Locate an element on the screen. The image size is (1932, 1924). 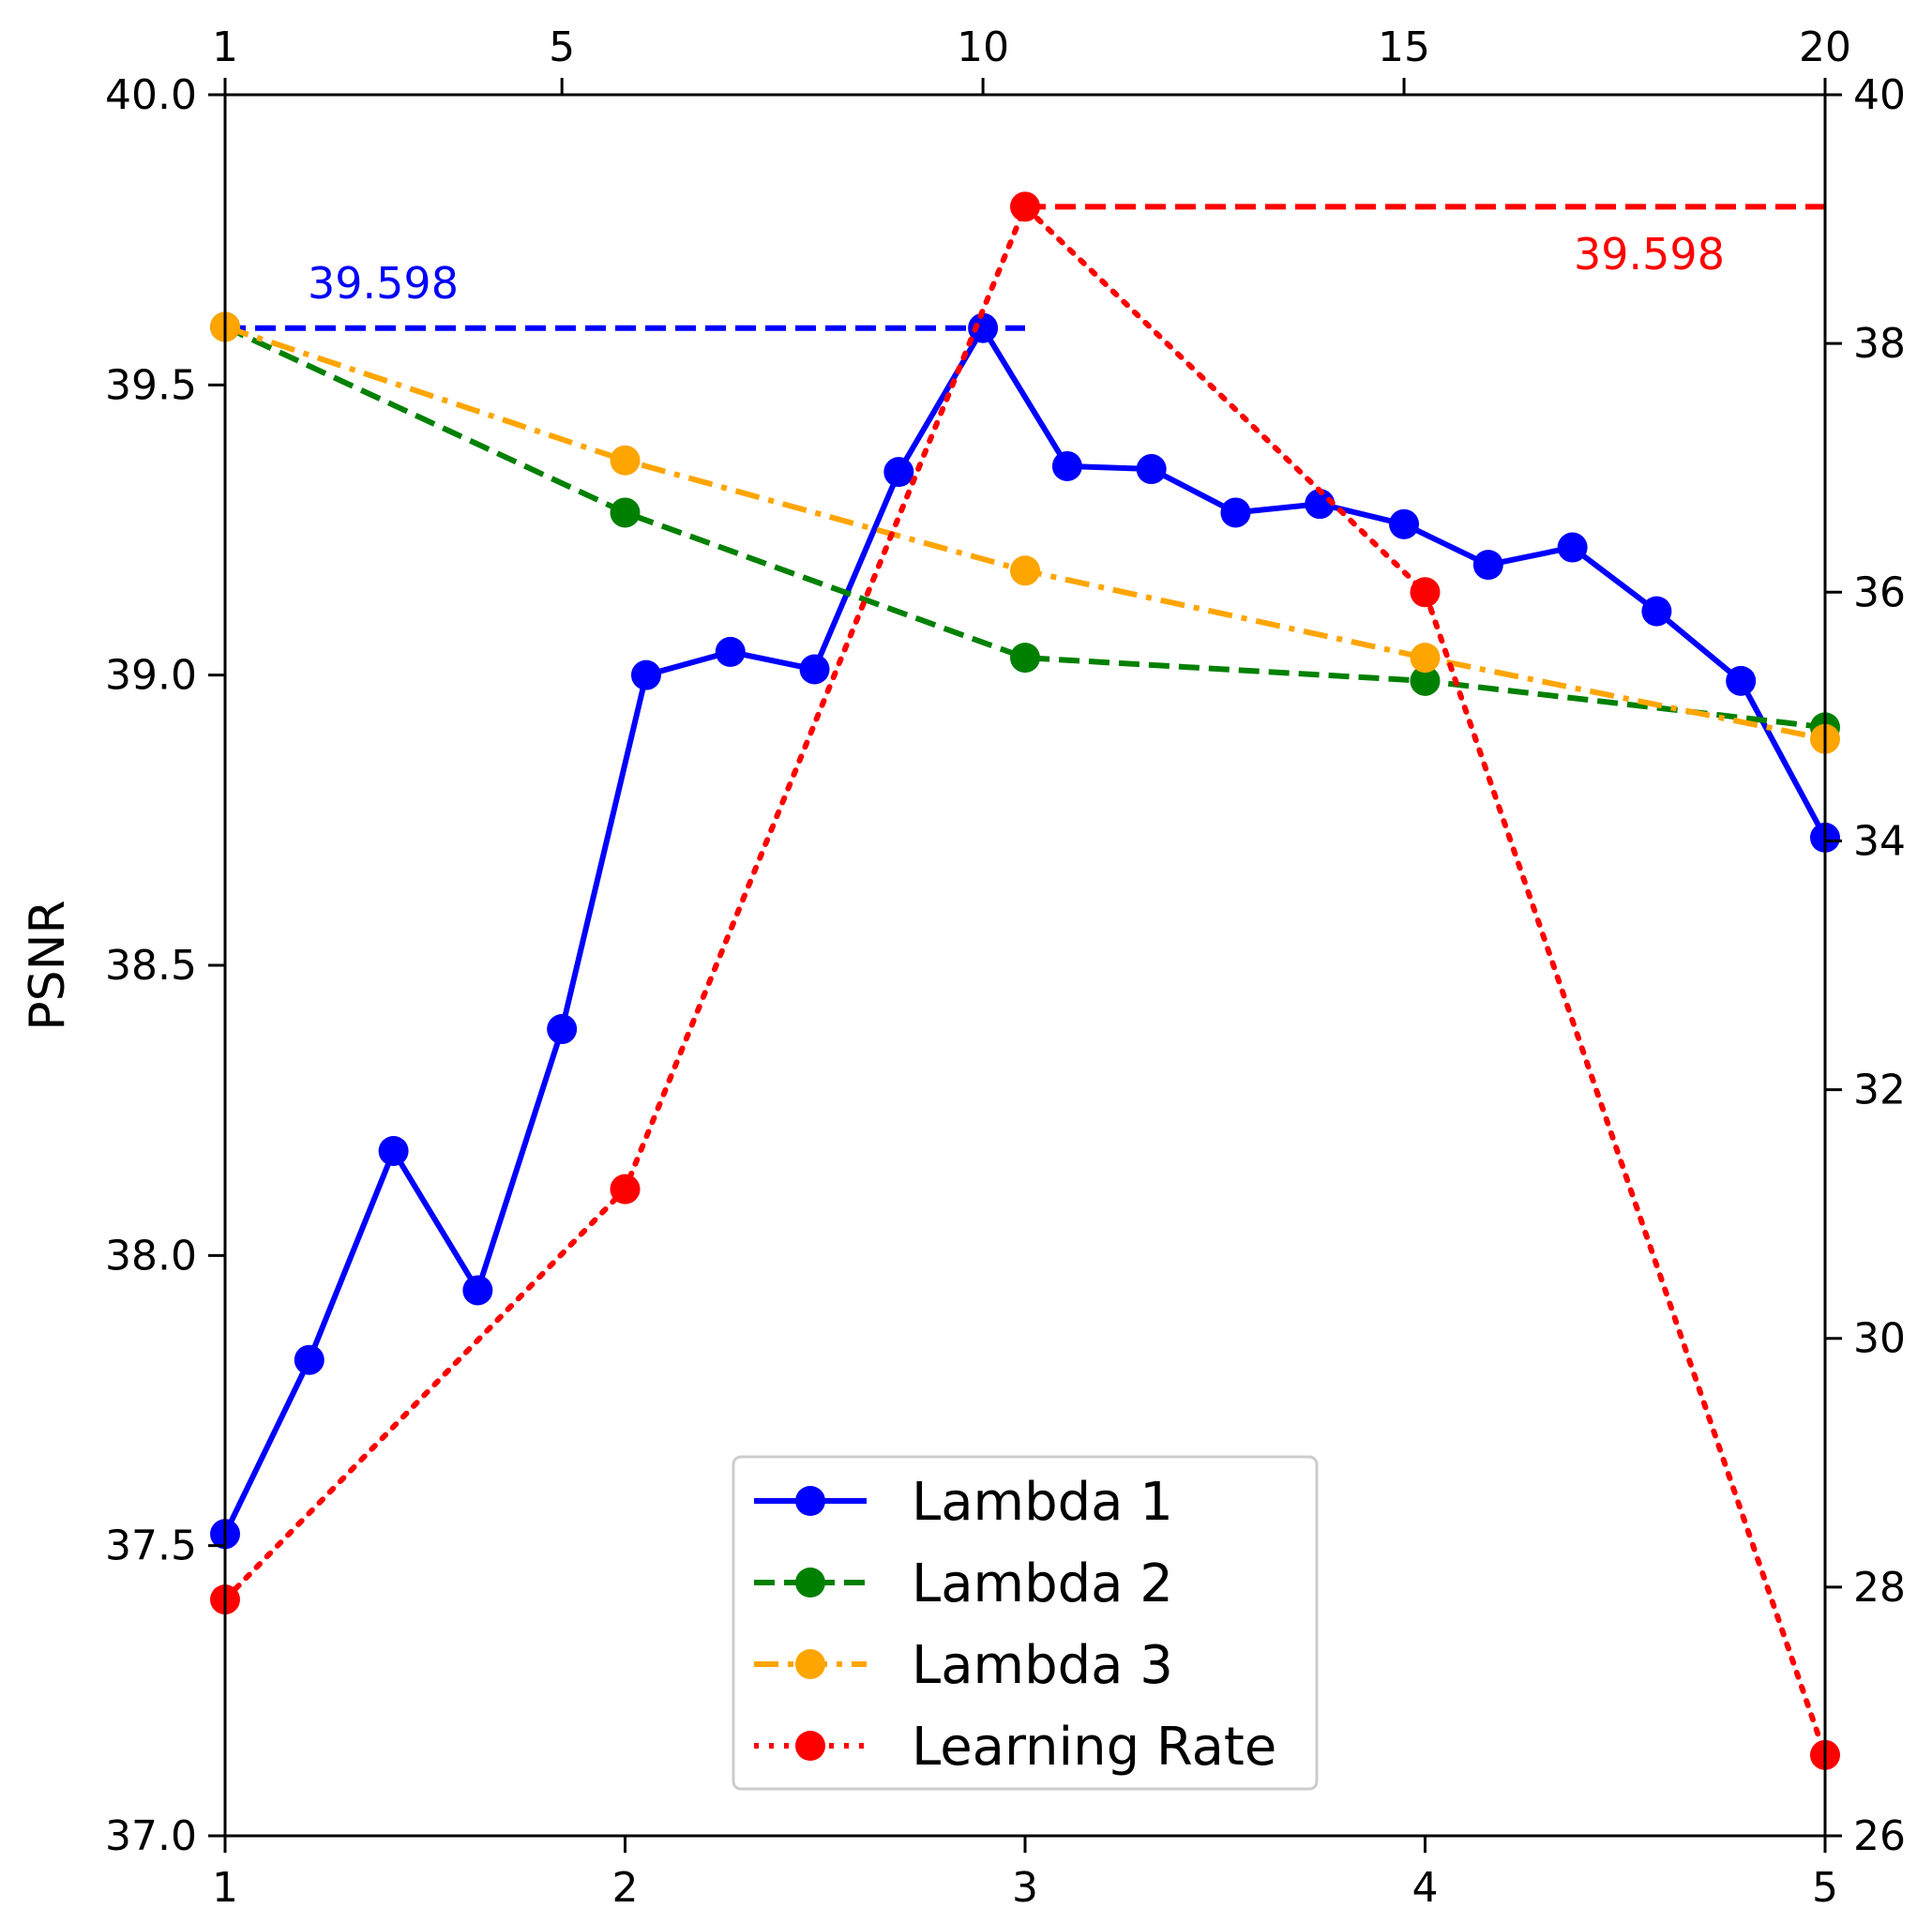
y-right-tick-label: 36 is located at coordinates (1879, 592).